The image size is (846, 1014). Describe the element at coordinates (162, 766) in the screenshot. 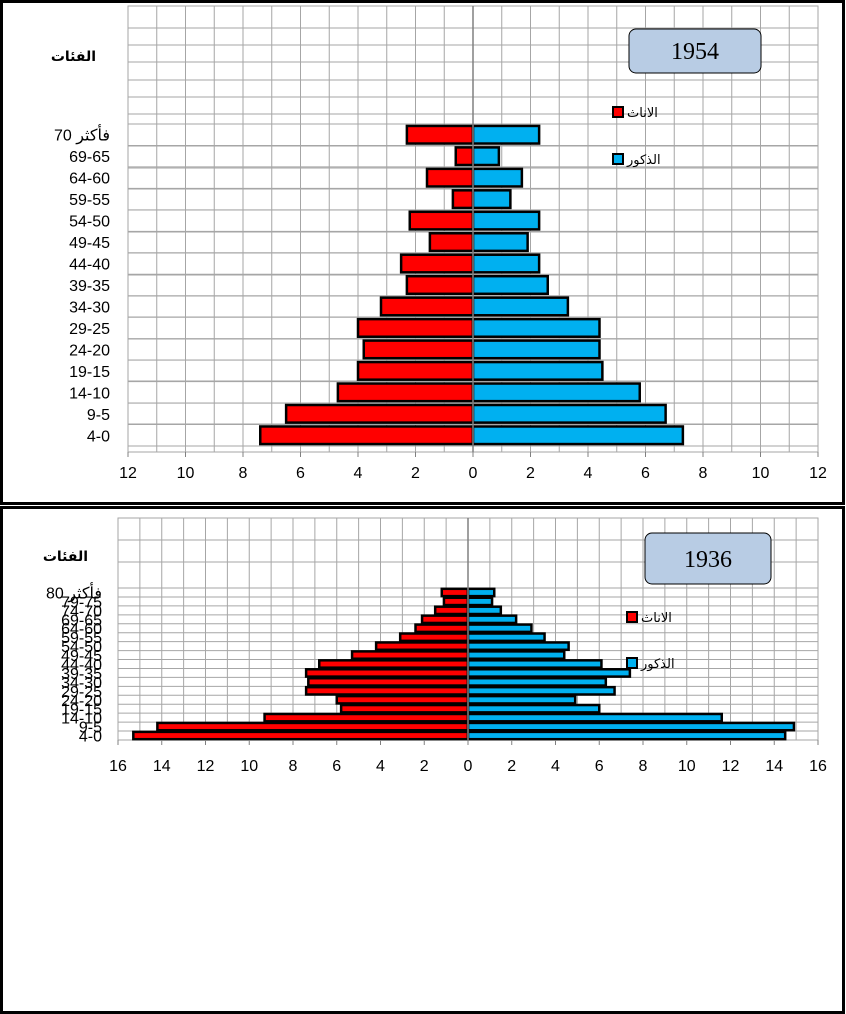

I see `x-tick-label: 14` at that location.